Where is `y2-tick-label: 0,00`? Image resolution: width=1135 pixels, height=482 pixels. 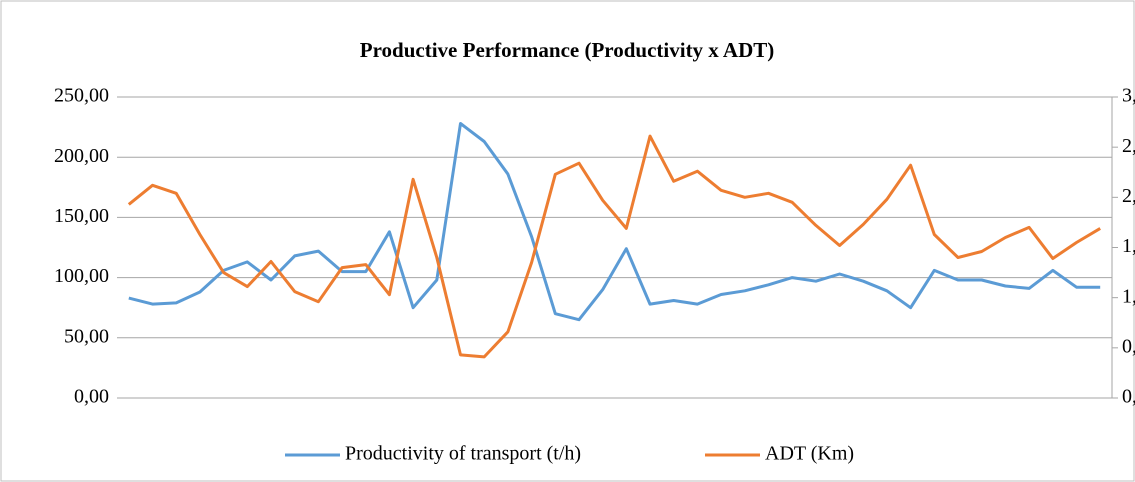
y2-tick-label: 0,00 is located at coordinates (1128, 397).